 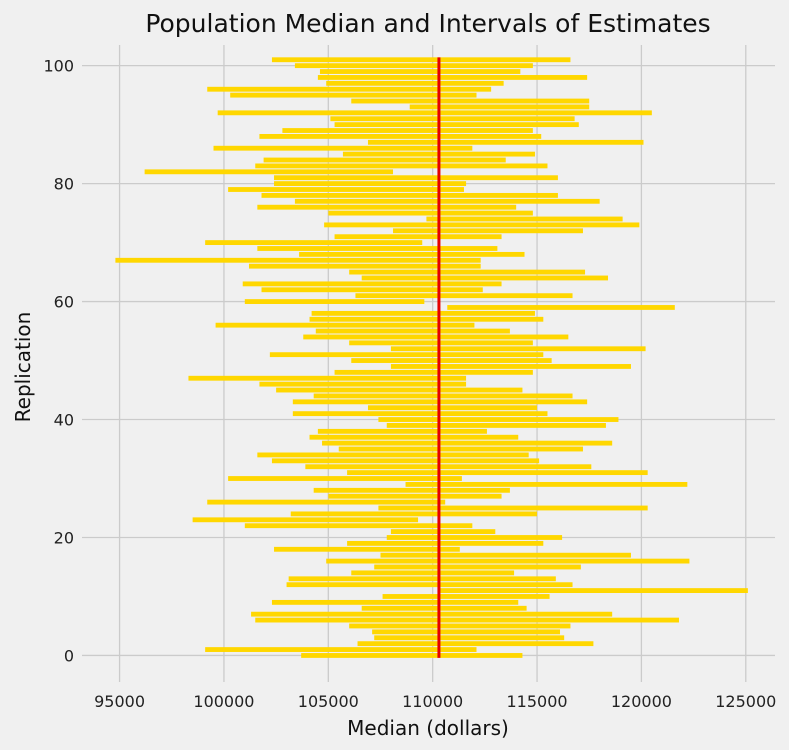 I want to click on y-tick-label: 80, so click(x=64, y=184).